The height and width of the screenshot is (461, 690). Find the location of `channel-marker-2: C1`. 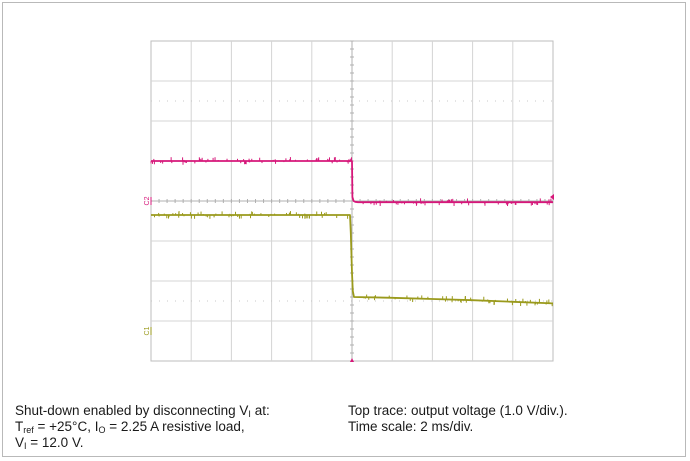

channel-marker-2: C1 is located at coordinates (148, 330).